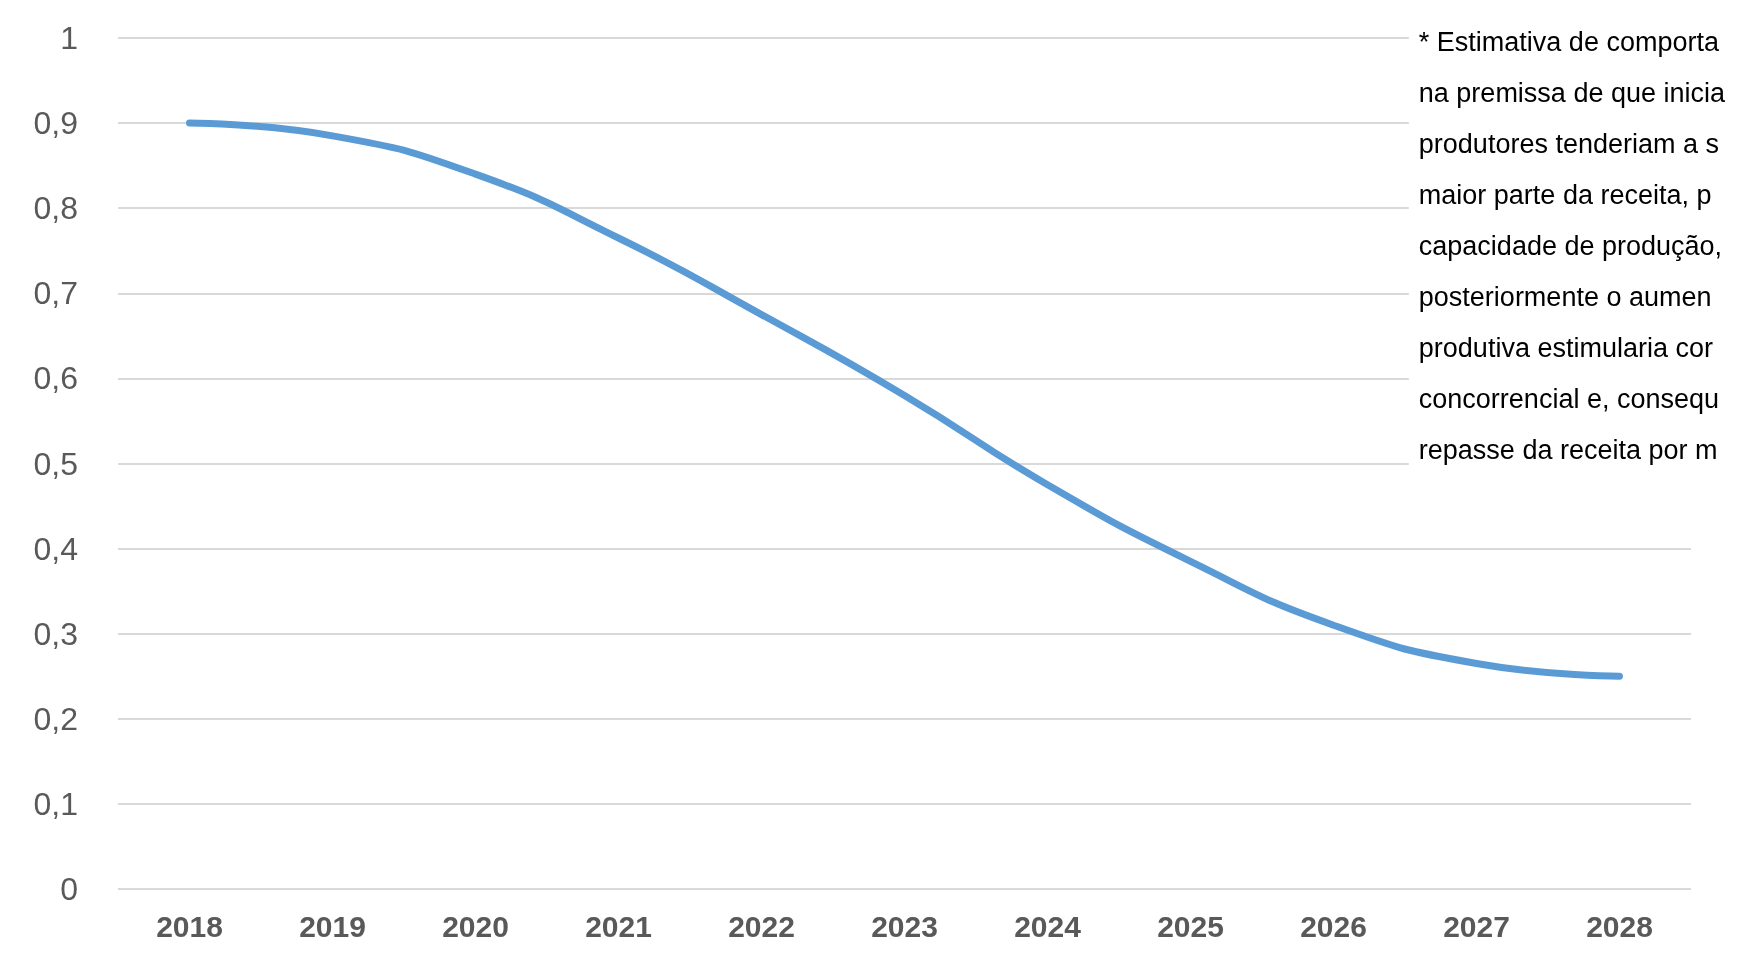  What do you see at coordinates (904, 926) in the screenshot?
I see `x-tick-label: 2023` at bounding box center [904, 926].